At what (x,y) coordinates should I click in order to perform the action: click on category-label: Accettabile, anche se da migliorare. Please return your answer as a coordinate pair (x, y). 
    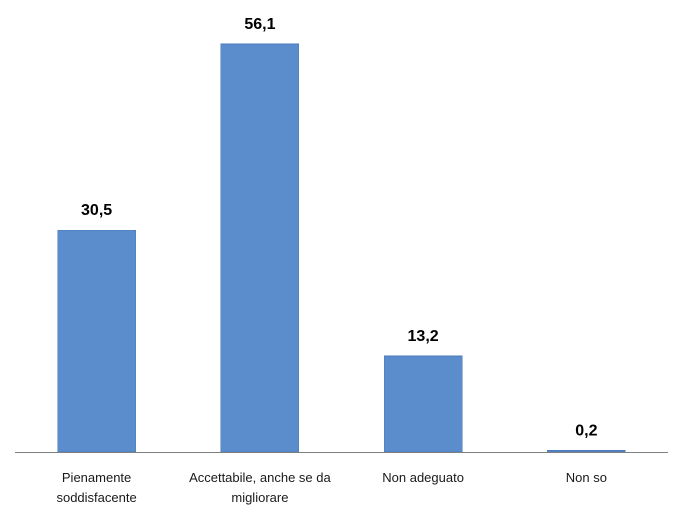
    Looking at the image, I should click on (260, 487).